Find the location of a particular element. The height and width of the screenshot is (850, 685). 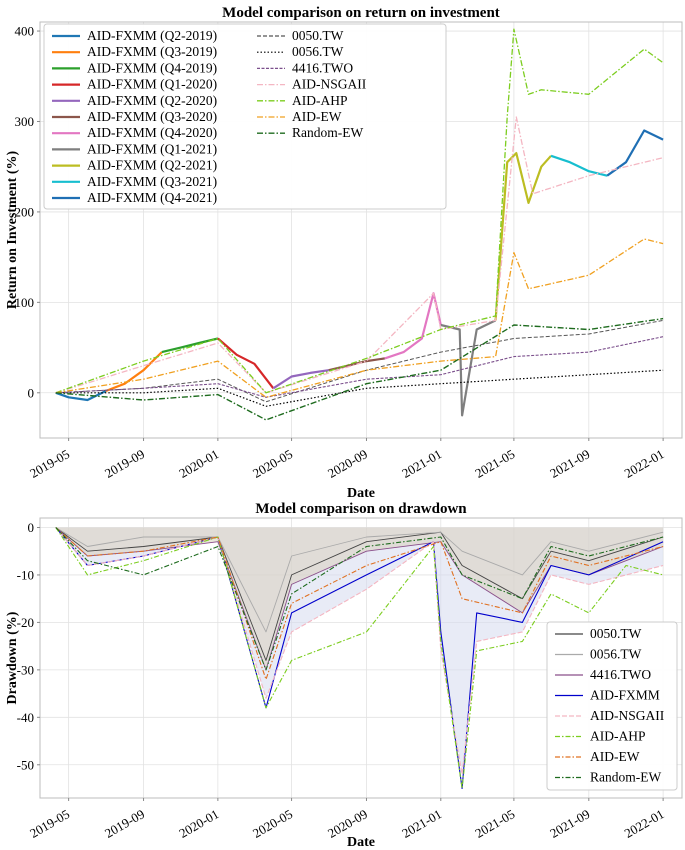

legend-label-aid-fxmm-q1-2020: AID-FXMM (Q1-2020) is located at coordinates (152, 84).